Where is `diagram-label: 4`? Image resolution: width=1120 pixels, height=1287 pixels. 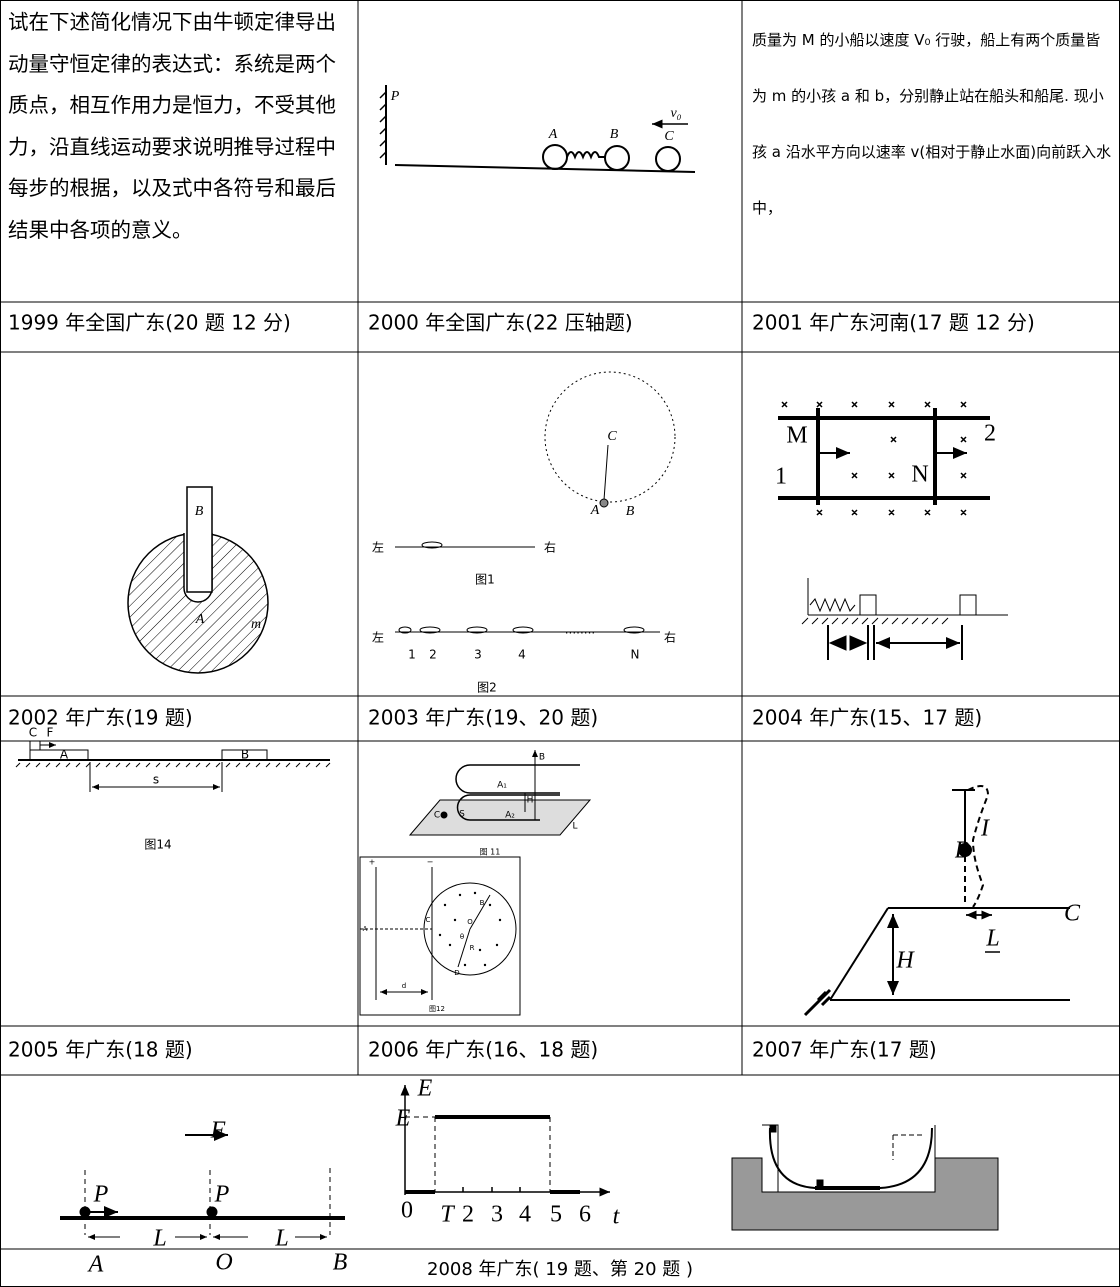
diagram-label: 4 is located at coordinates (525, 1215).